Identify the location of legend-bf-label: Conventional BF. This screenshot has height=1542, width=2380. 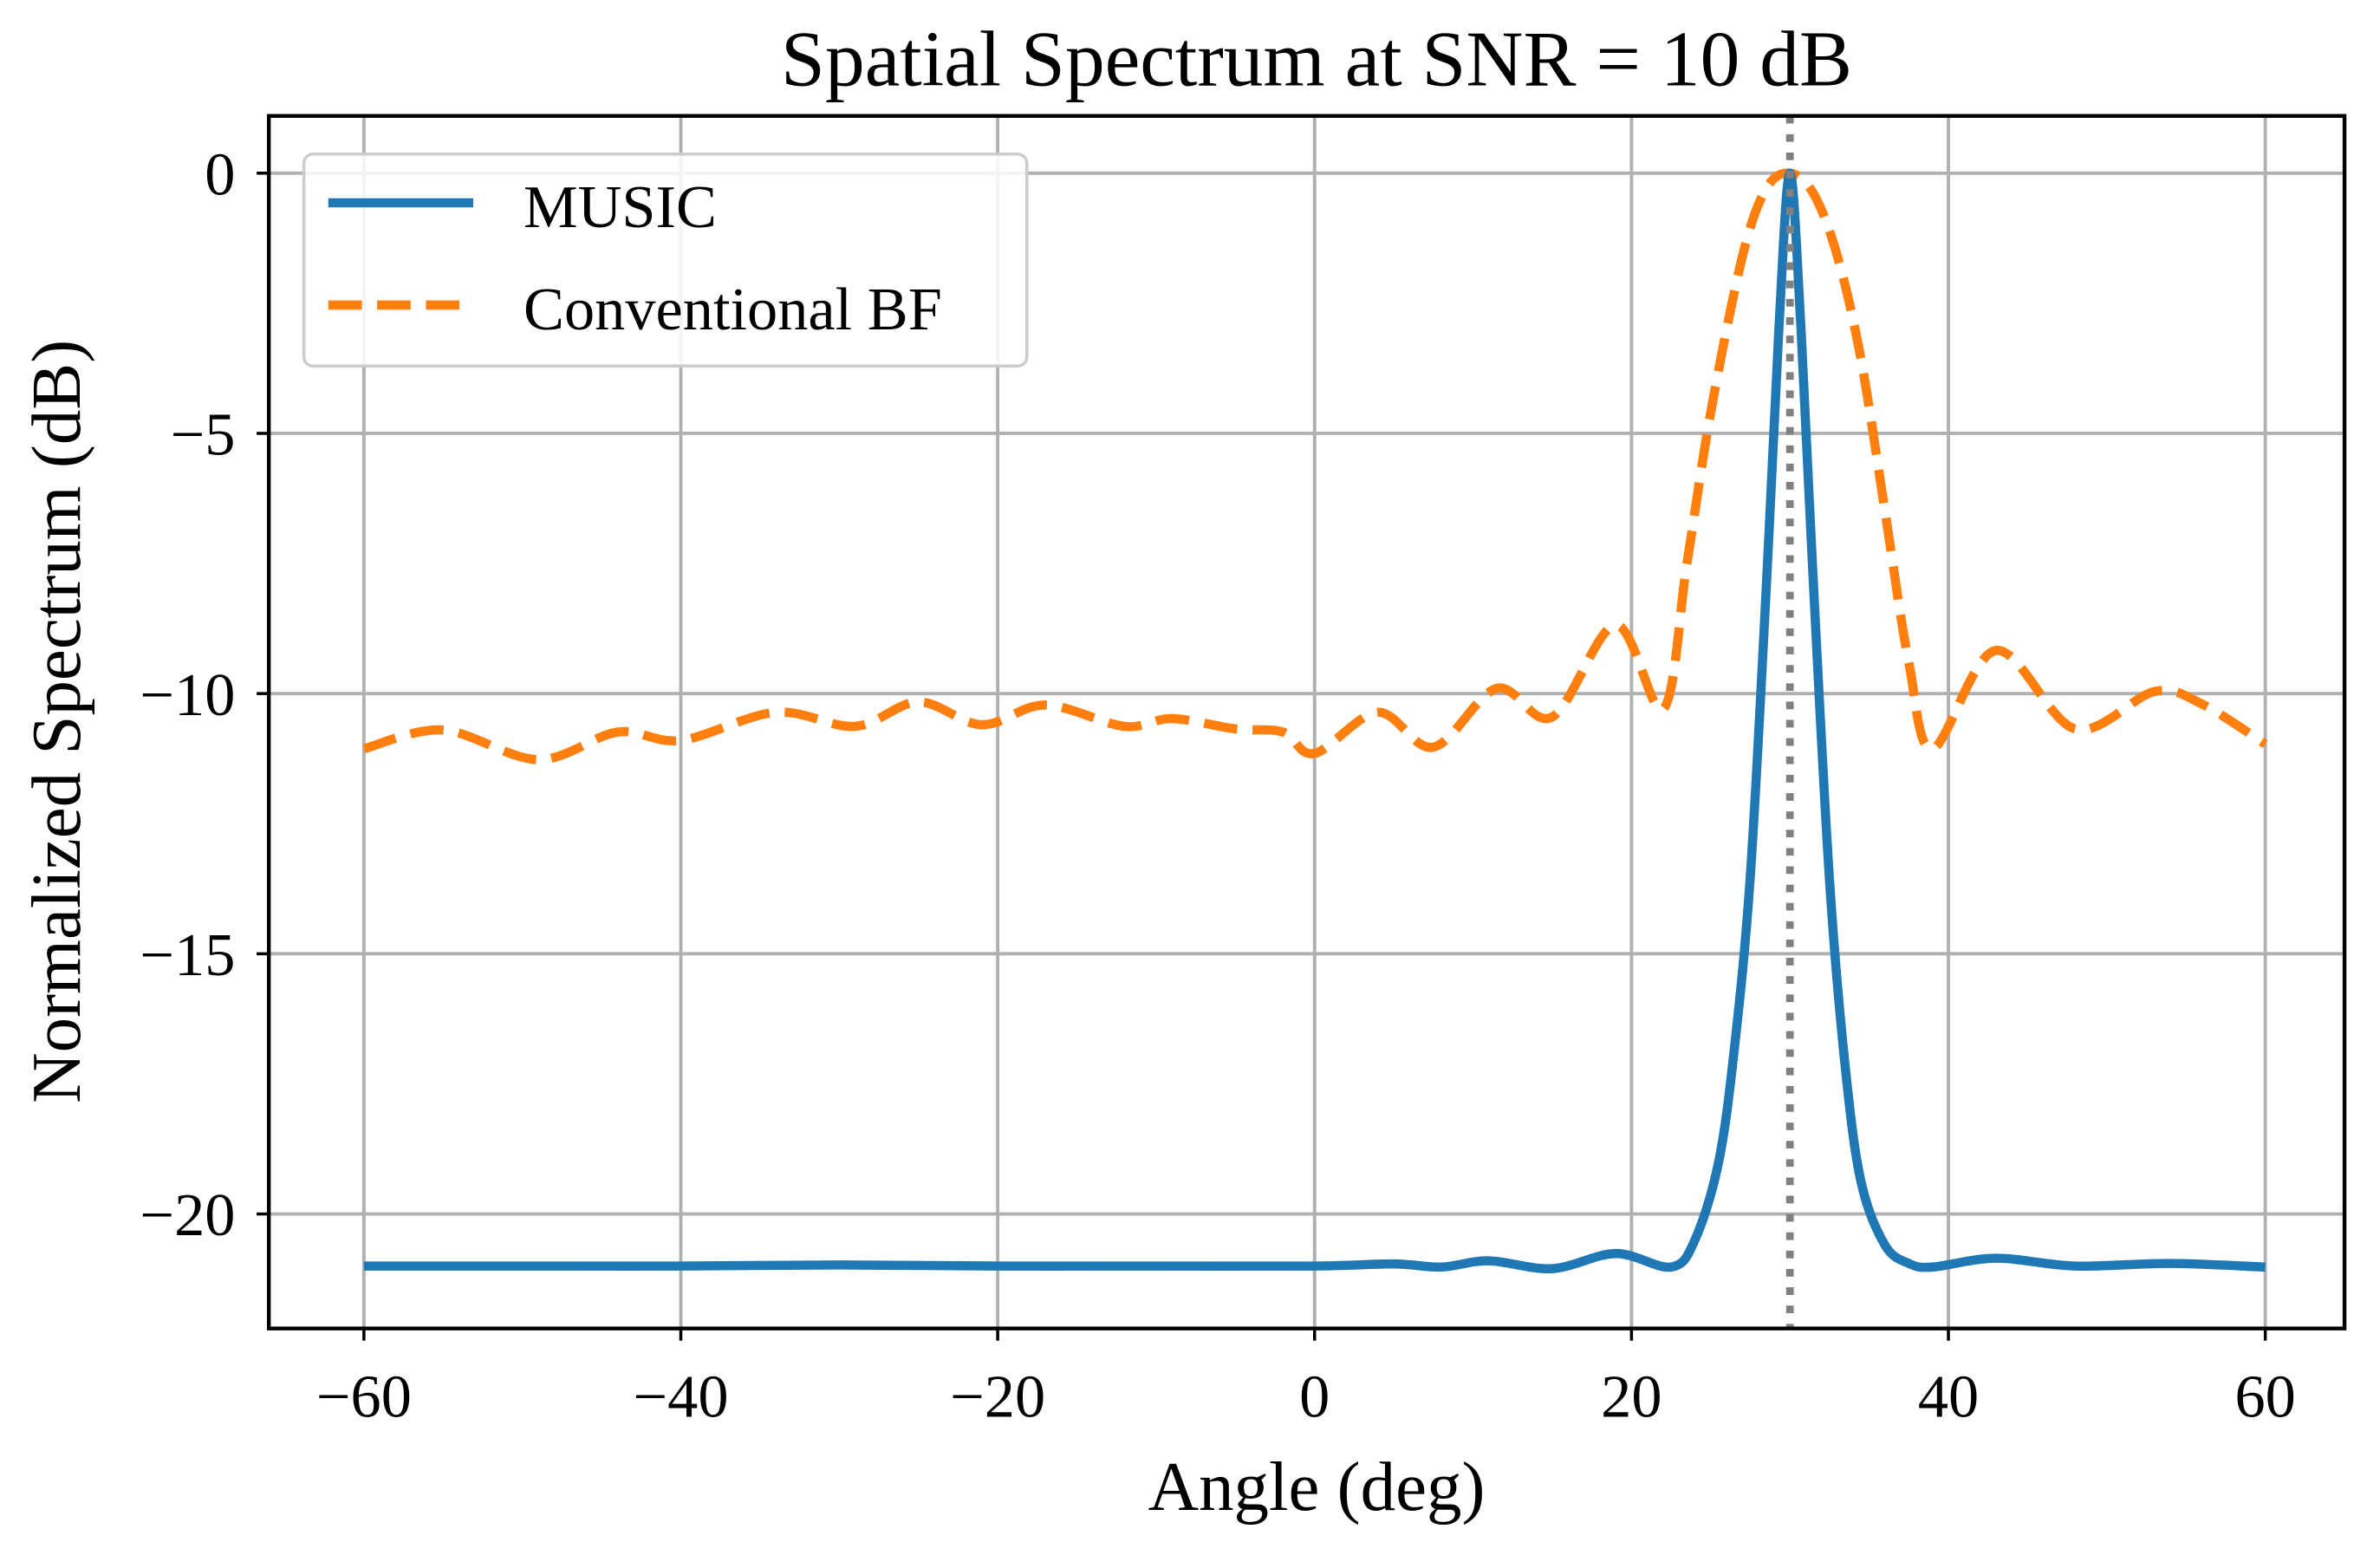
(732, 309).